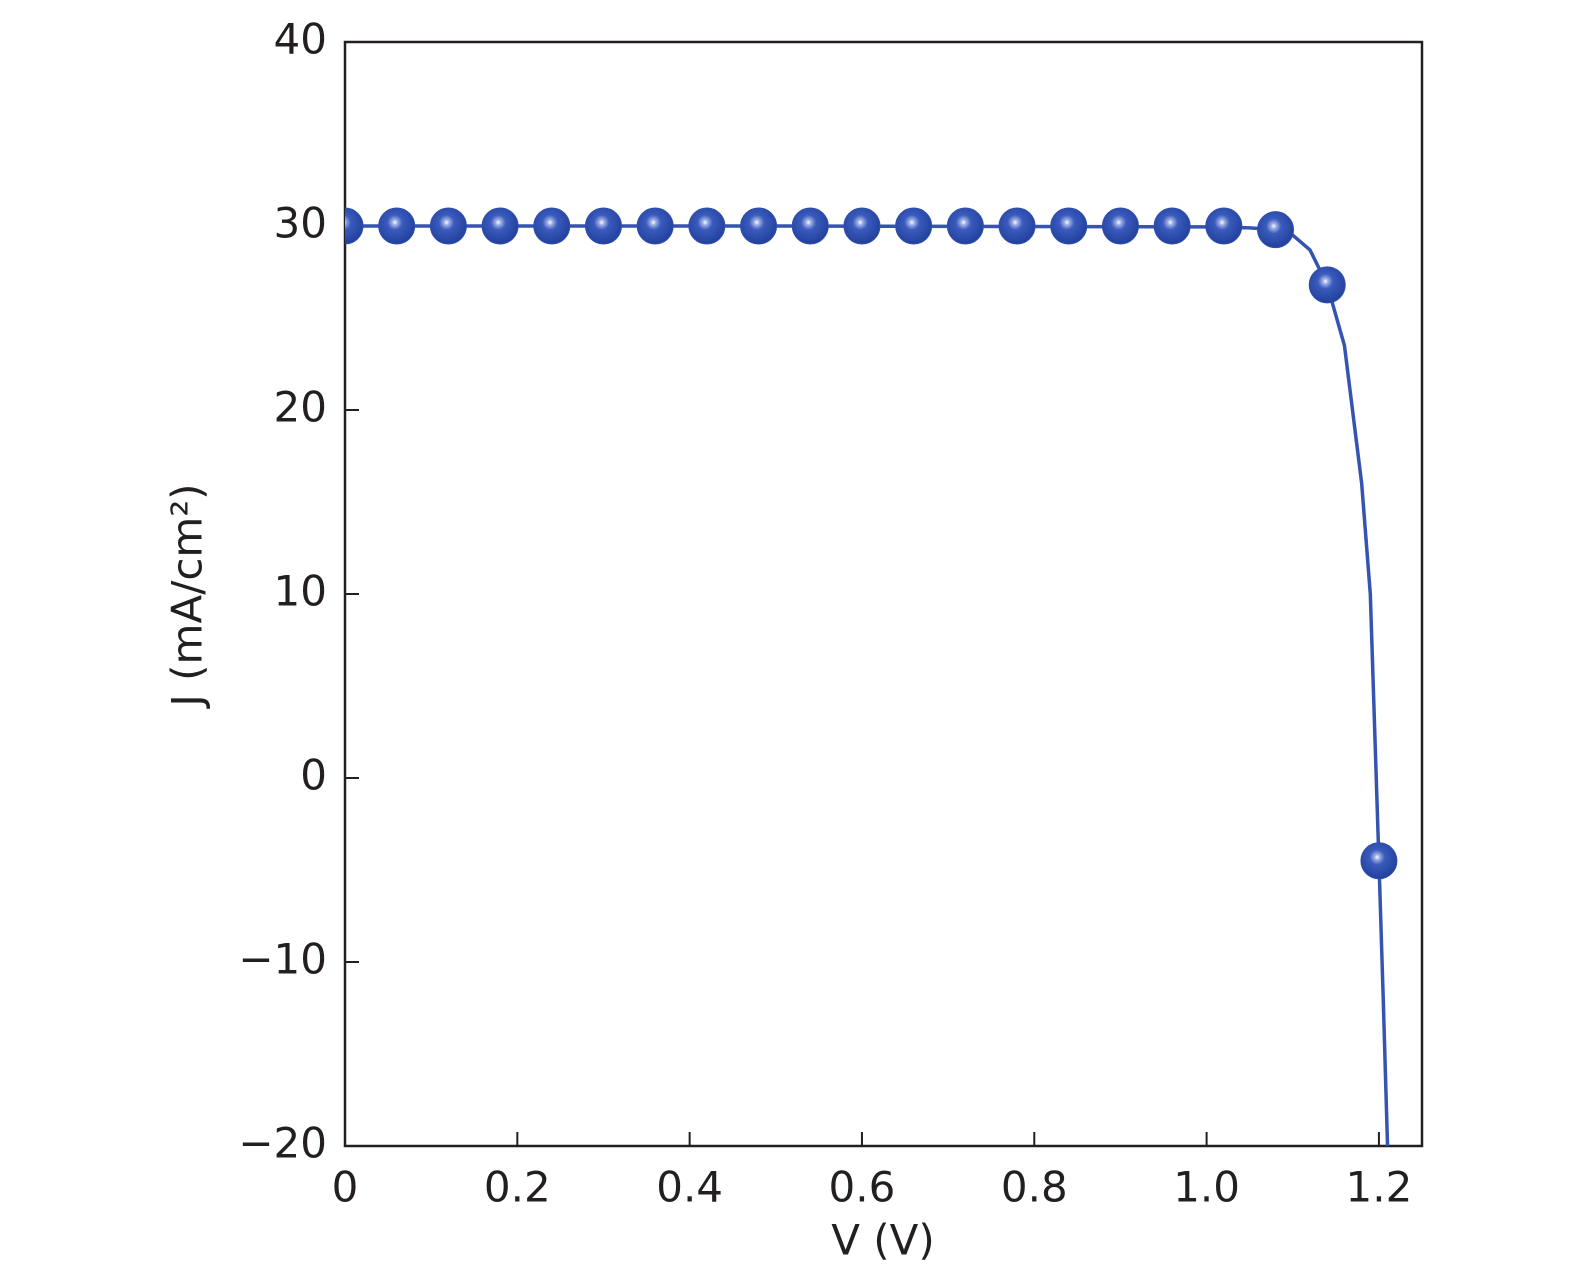 This screenshot has height=1285, width=1575. Describe the element at coordinates (300, 407) in the screenshot. I see `y-tick-label: 20` at that location.